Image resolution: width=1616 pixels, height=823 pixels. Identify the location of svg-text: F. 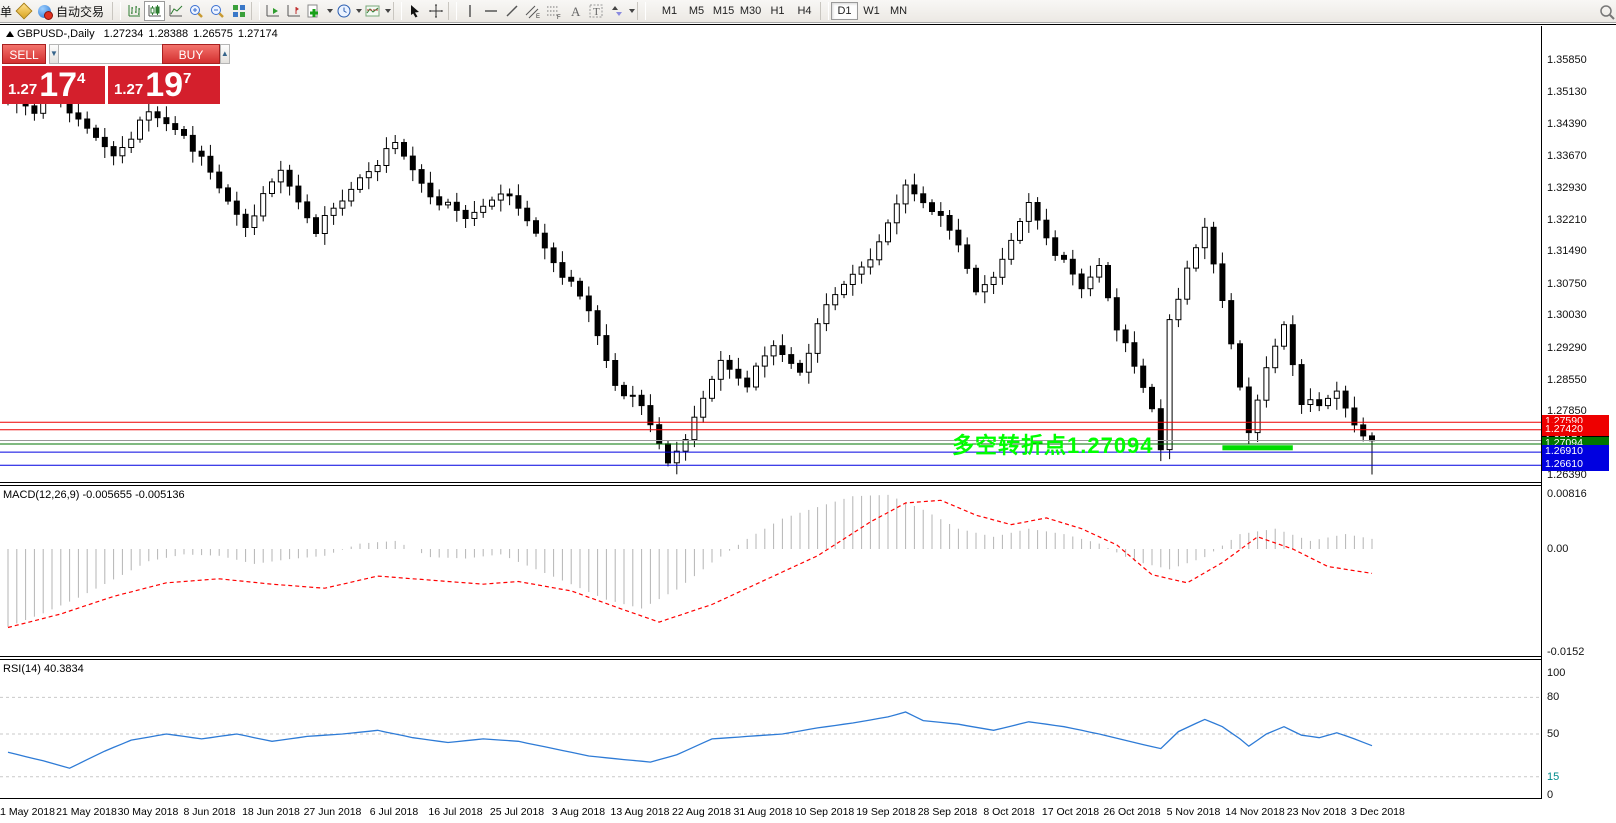
(559, 17).